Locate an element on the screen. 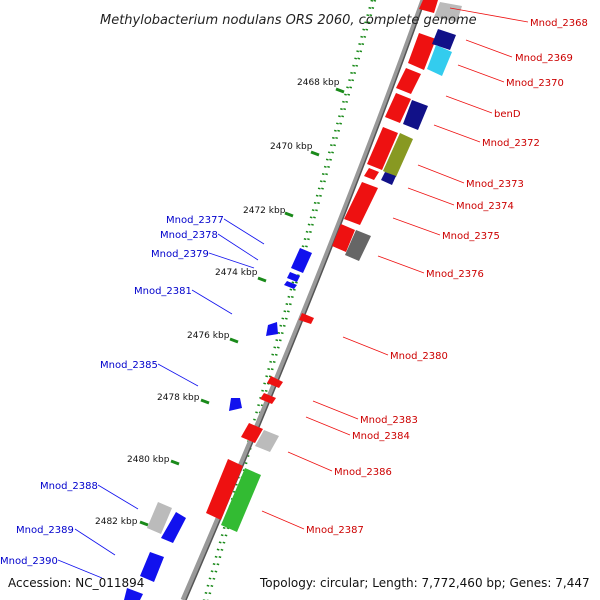  kbp-tick-label-2470: 2470 kbp is located at coordinates (291, 147).